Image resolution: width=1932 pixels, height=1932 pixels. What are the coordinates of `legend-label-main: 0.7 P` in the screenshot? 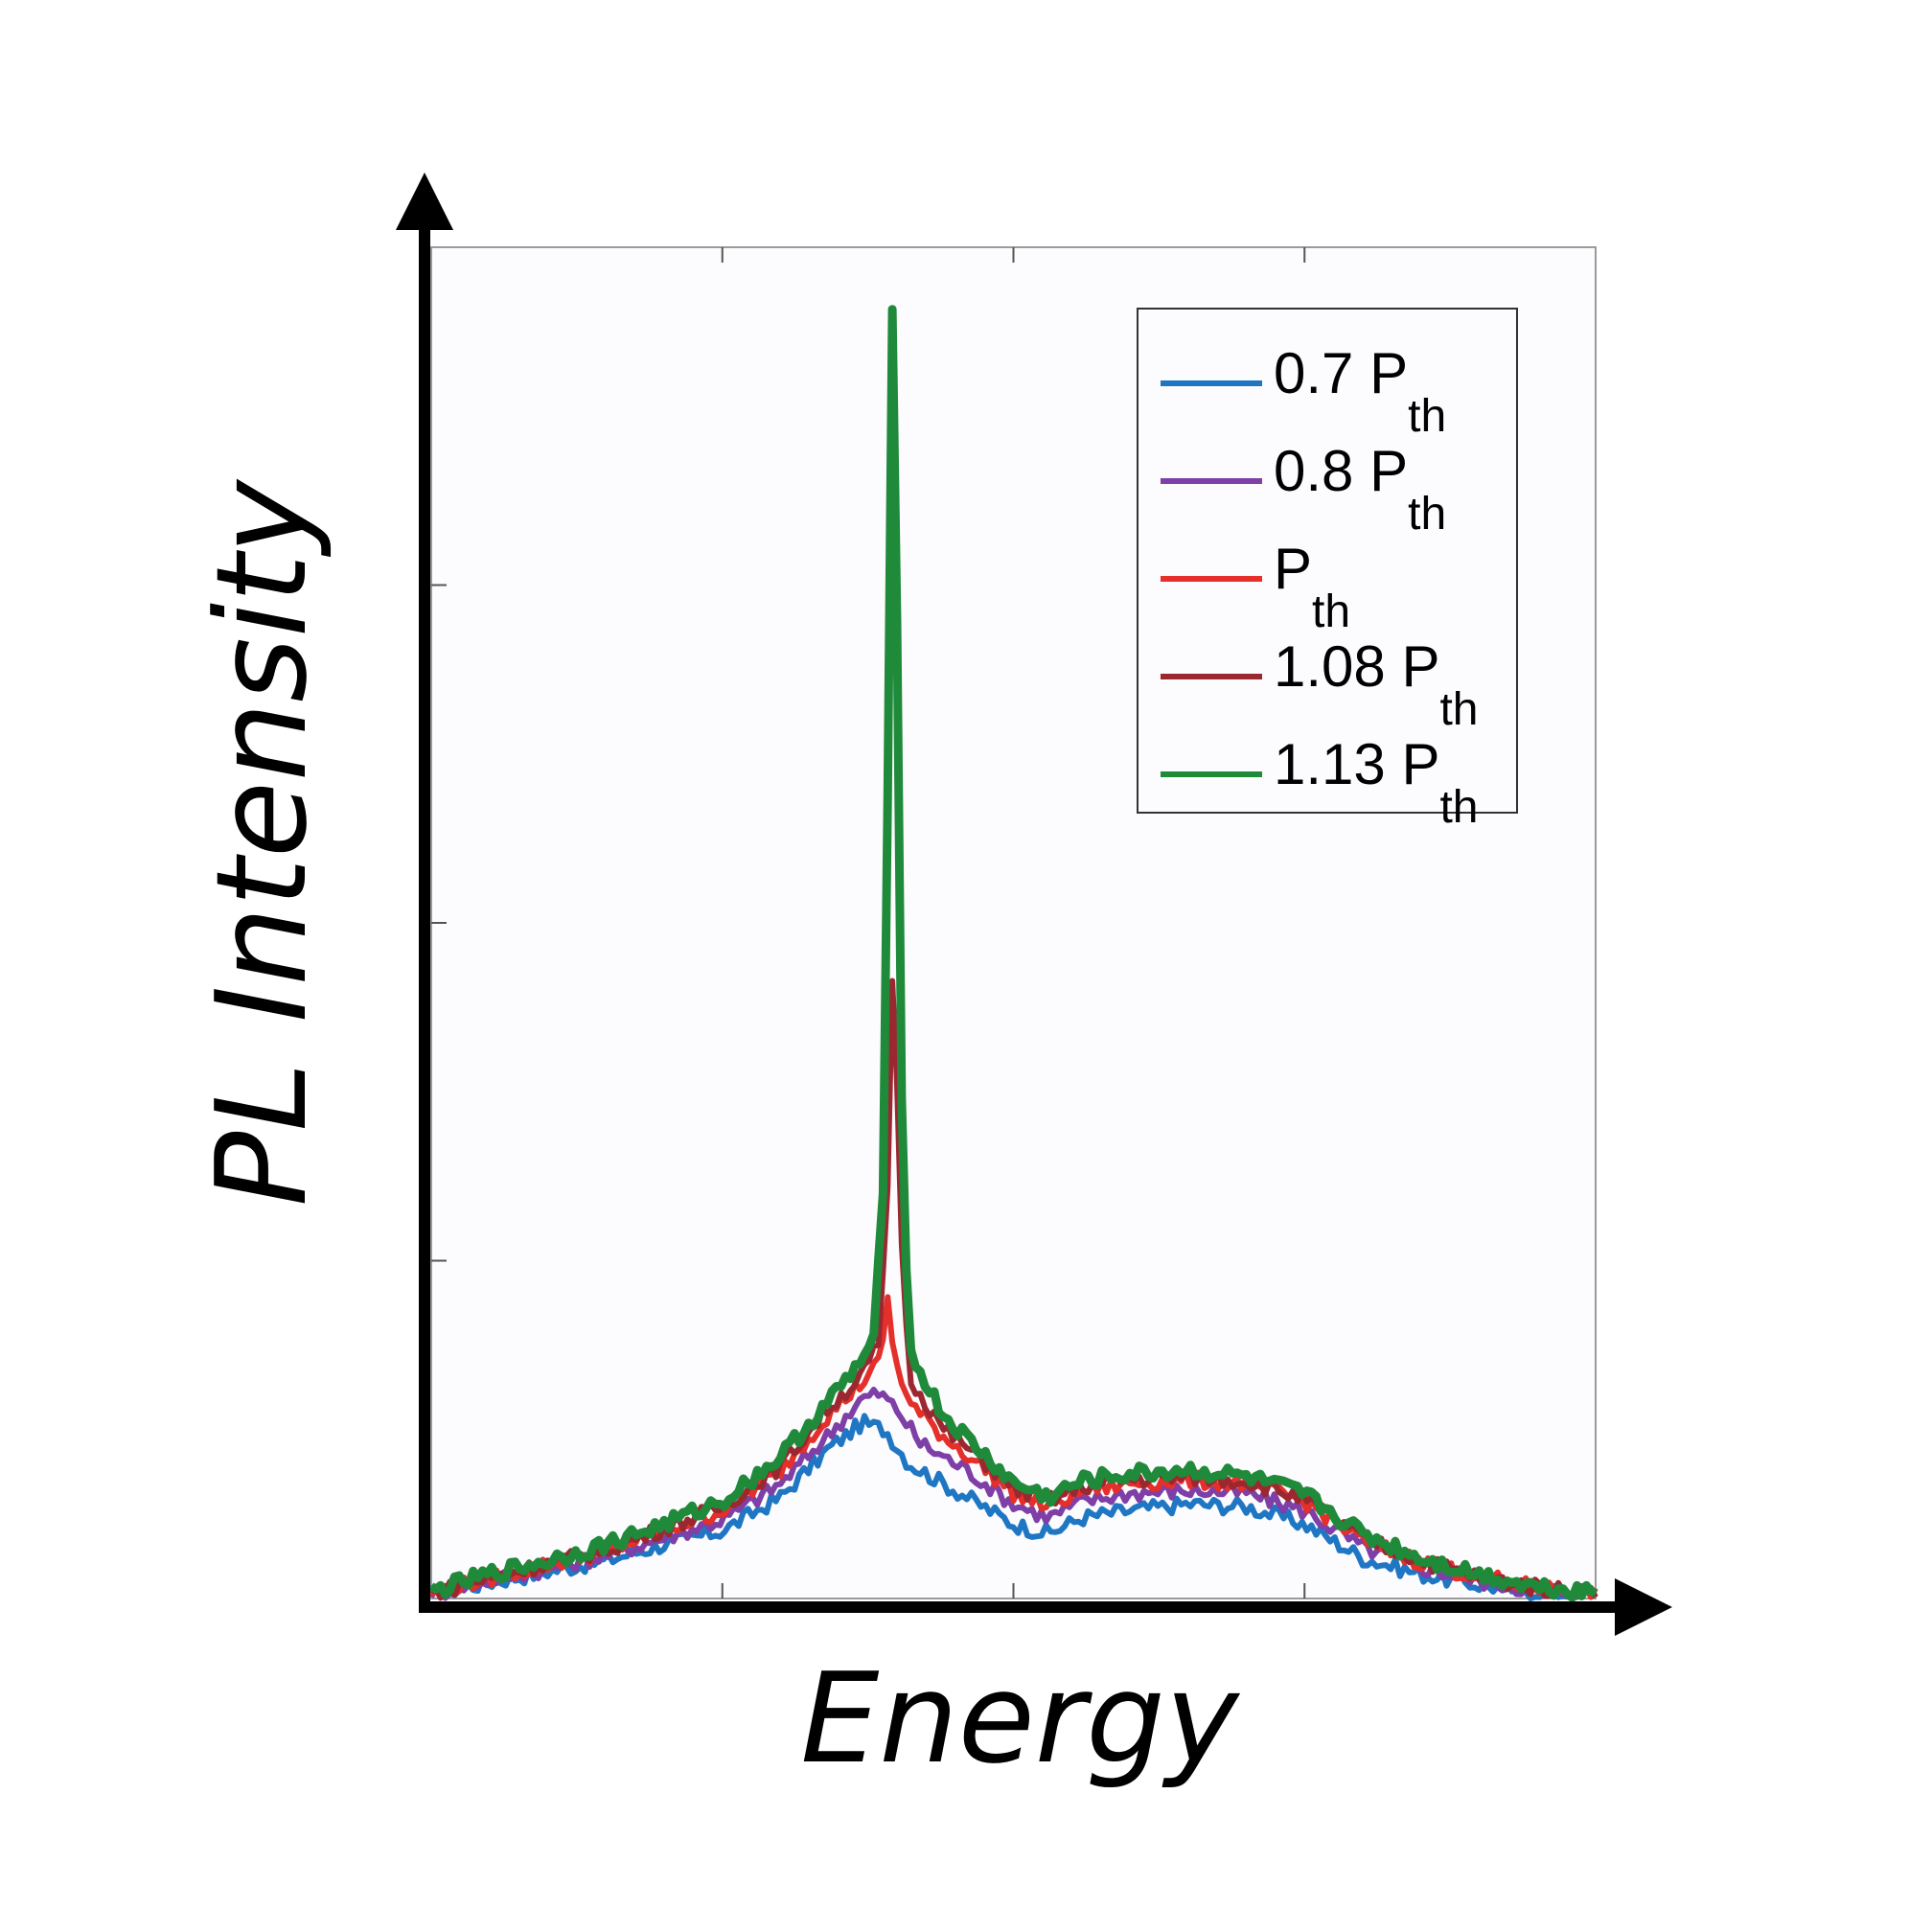 It's located at (1341, 373).